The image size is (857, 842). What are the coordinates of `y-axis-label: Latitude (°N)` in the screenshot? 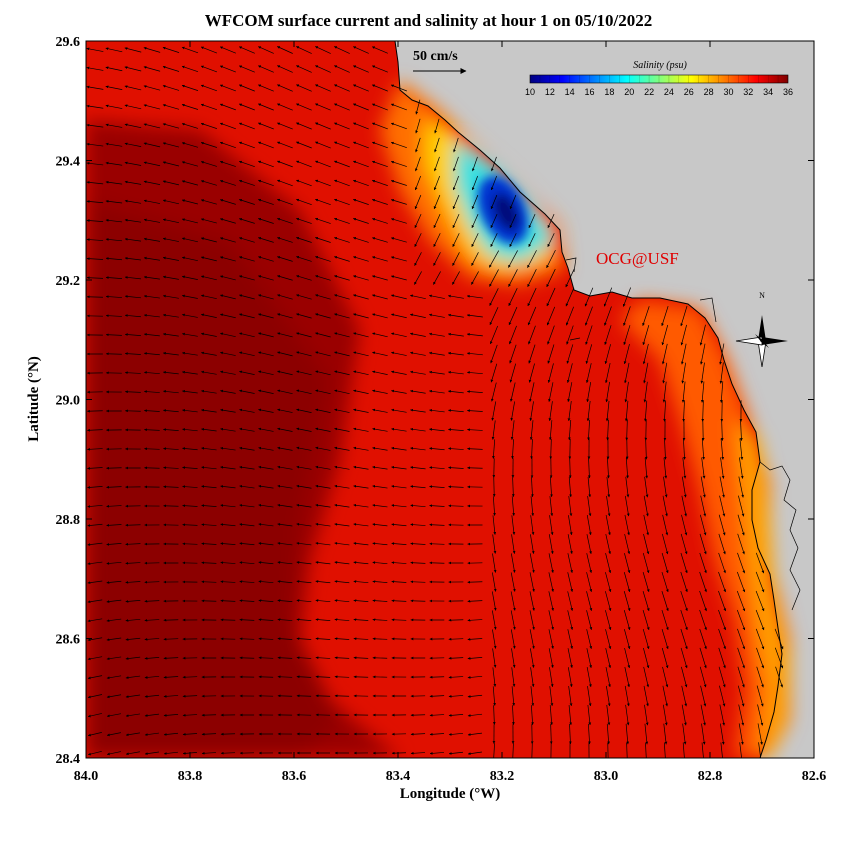 It's located at (34, 399).